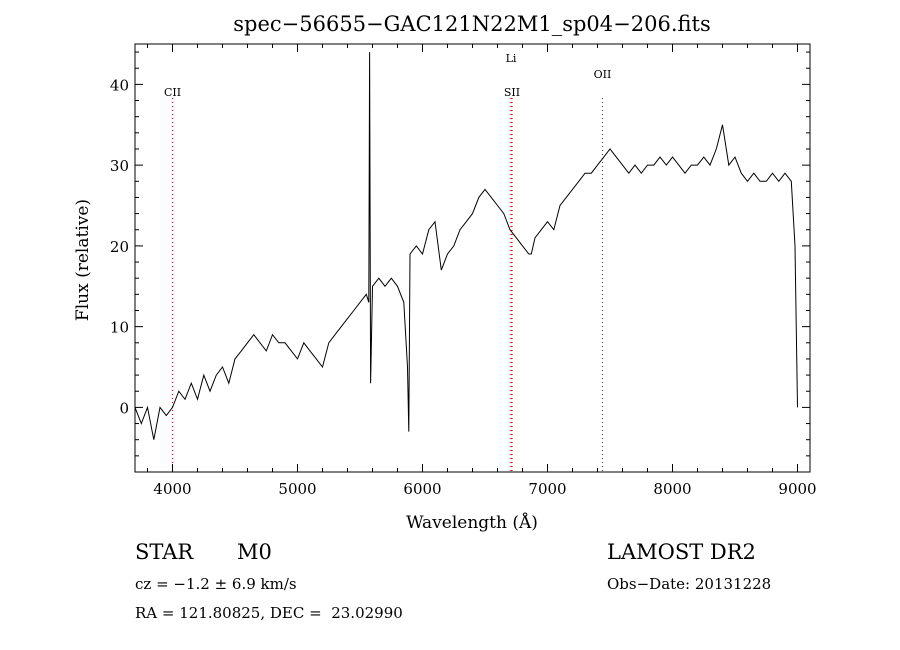 This screenshot has height=650, width=900. Describe the element at coordinates (603, 74) in the screenshot. I see `line-marker-label: OII` at that location.